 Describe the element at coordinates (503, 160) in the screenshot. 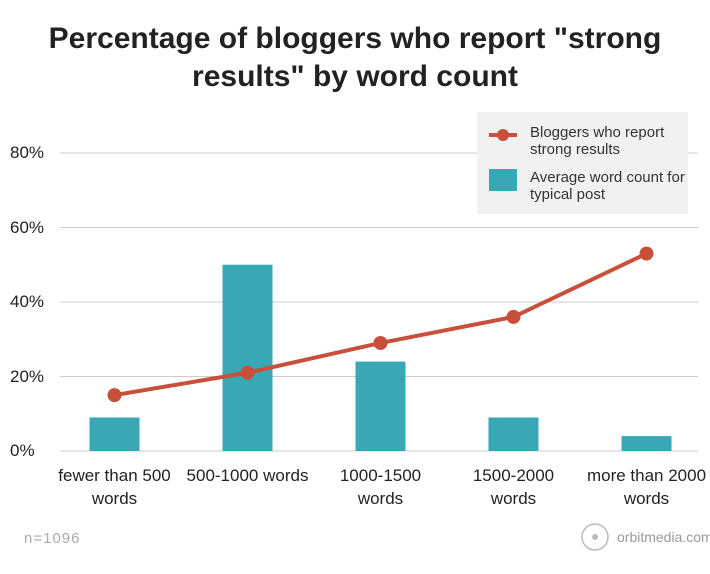

I see `legend-swatches` at that location.